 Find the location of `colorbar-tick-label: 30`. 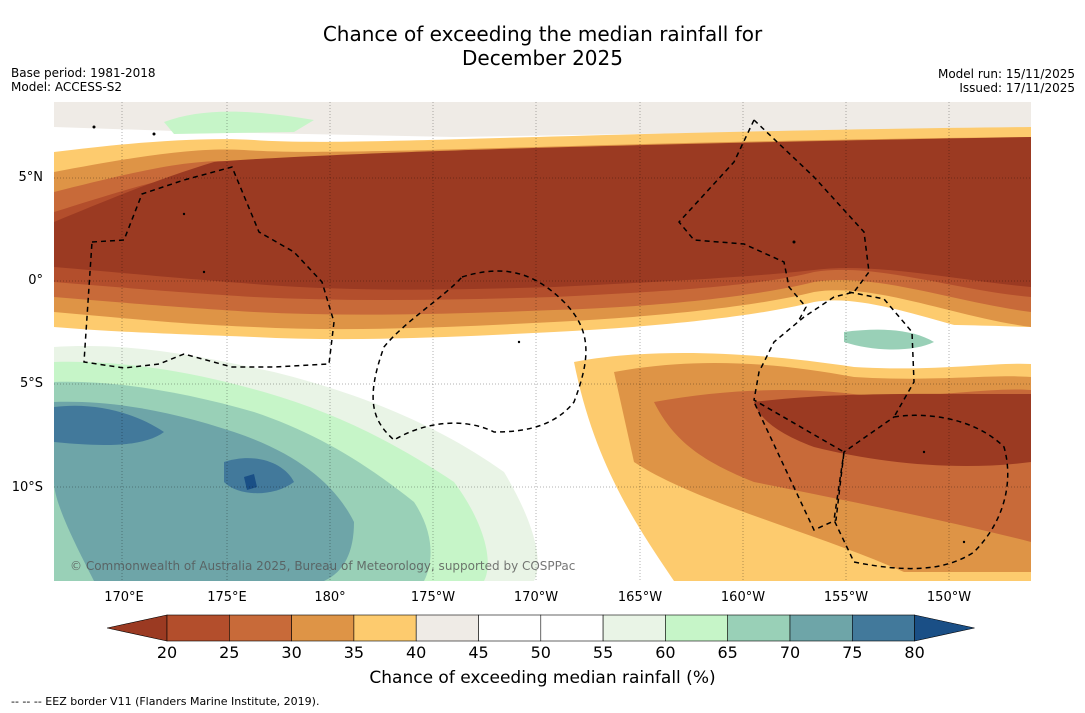

colorbar-tick-label: 30 is located at coordinates (291, 652).